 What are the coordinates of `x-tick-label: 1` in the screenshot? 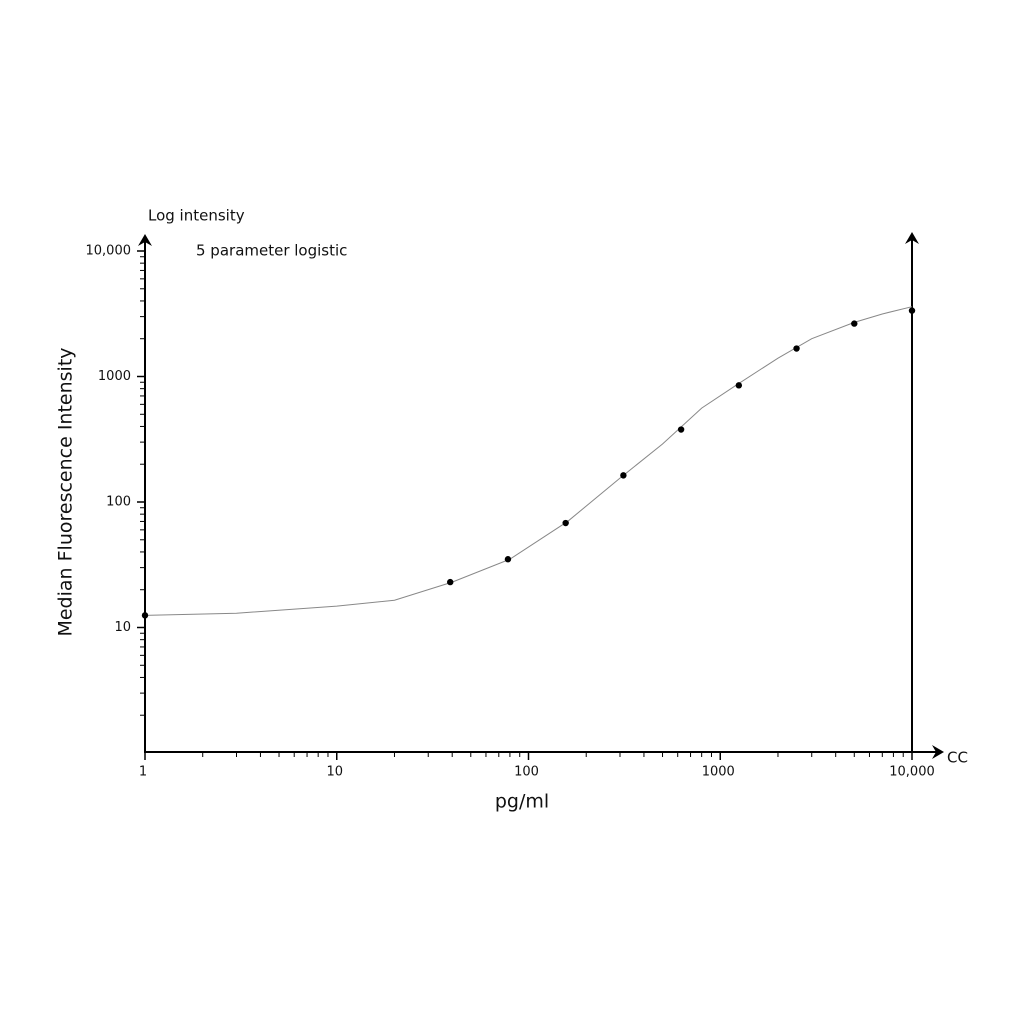 It's located at (143, 772).